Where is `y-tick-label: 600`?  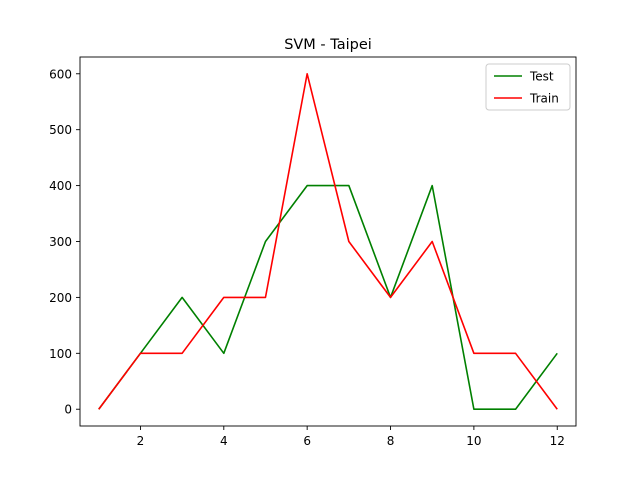 y-tick-label: 600 is located at coordinates (60, 74).